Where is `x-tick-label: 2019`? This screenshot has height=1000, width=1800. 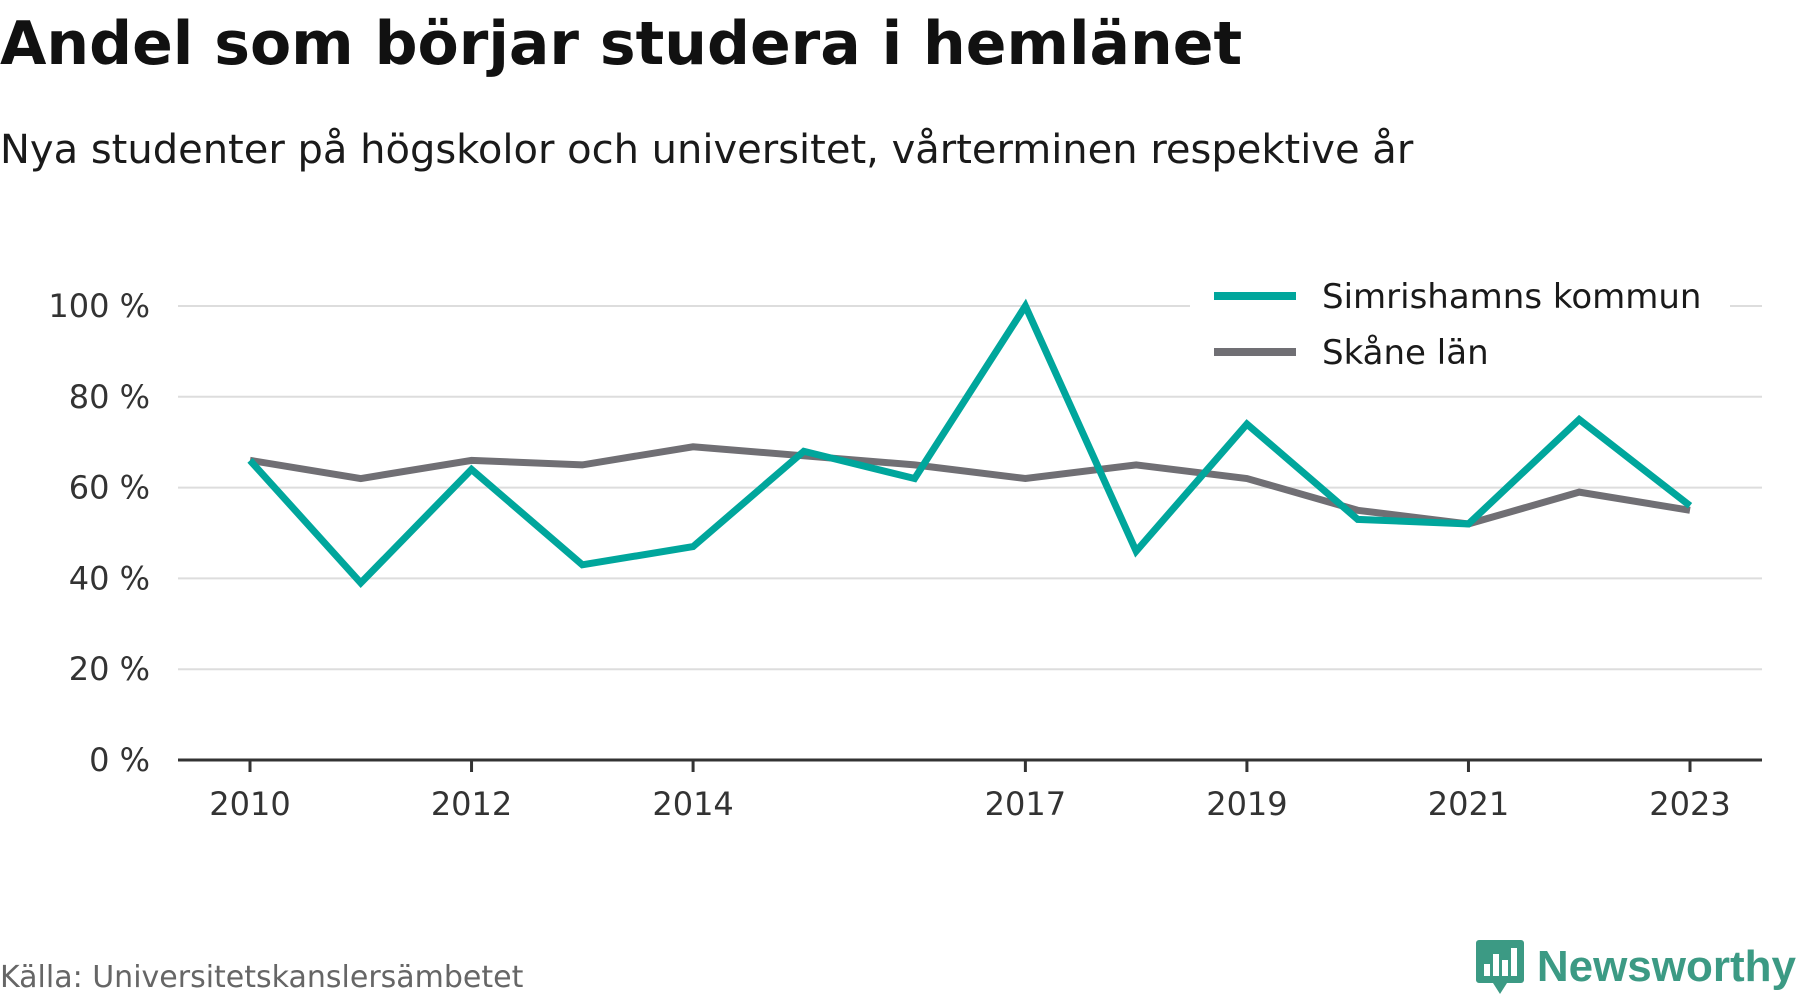 x-tick-label: 2019 is located at coordinates (1246, 804).